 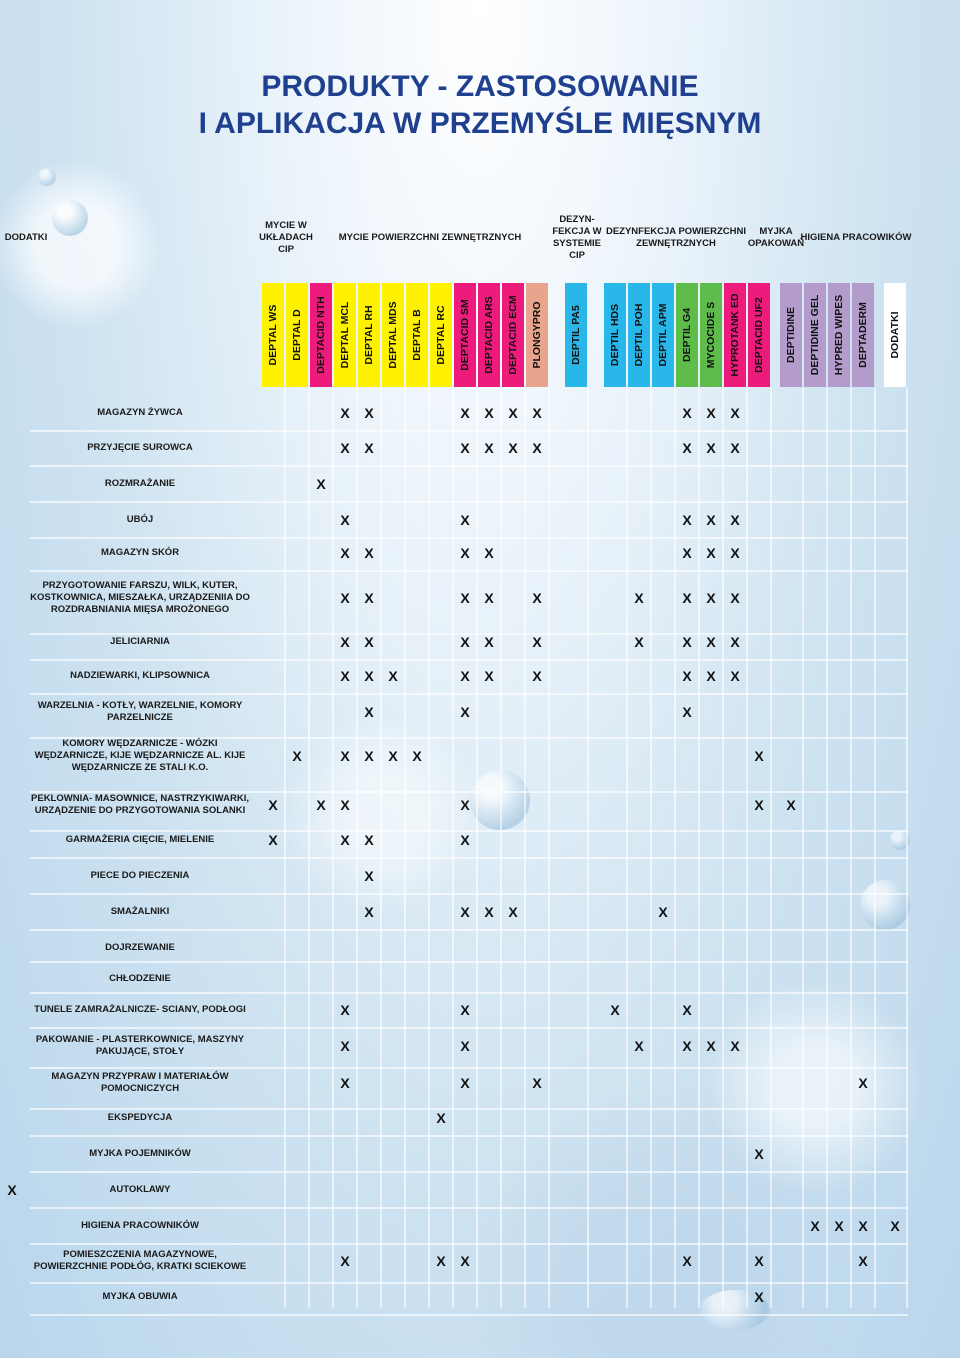 I want to click on column-header: DEPTIDINE, so click(x=791, y=335).